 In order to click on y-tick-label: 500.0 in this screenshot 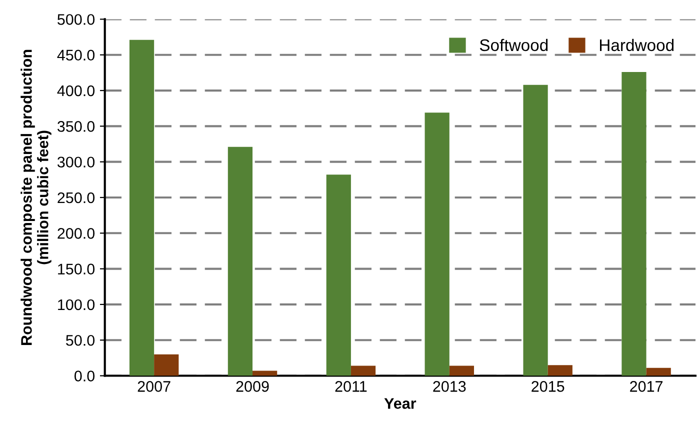, I will do `click(76, 19)`.